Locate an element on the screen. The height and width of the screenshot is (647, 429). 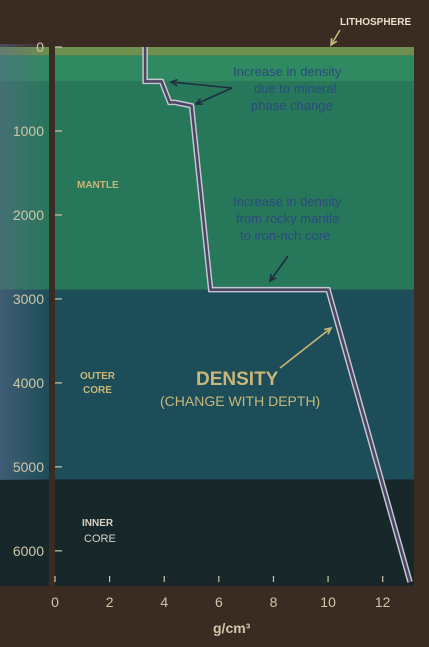
inner-core-label-line1: INNER is located at coordinates (98, 523).